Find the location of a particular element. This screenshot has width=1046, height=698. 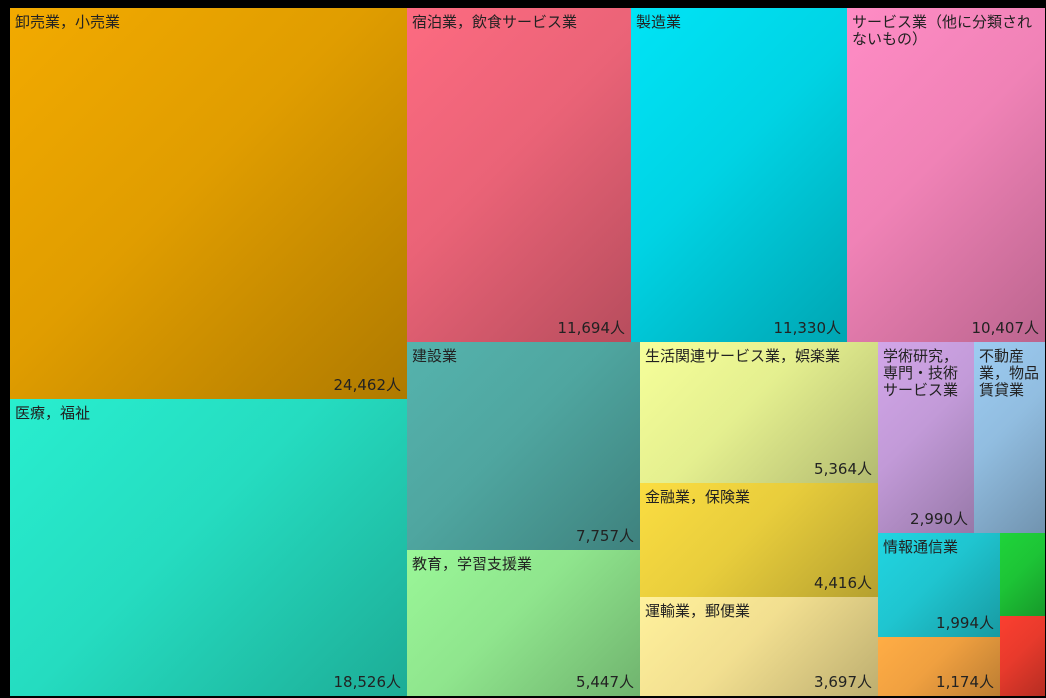

treemap-cell: 学術研究，専門・技術サービス業 2,990人 is located at coordinates (926, 437).